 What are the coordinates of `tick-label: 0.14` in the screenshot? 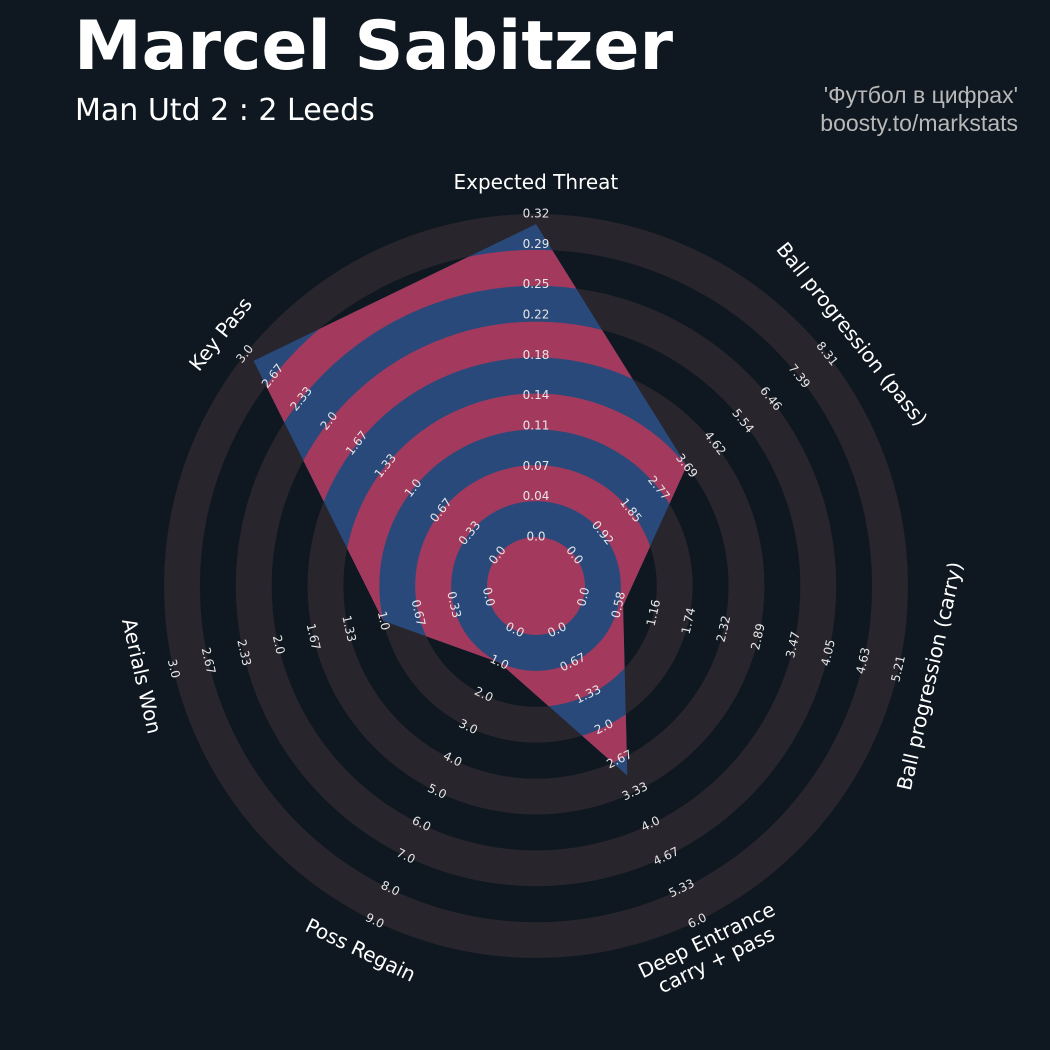 It's located at (536, 395).